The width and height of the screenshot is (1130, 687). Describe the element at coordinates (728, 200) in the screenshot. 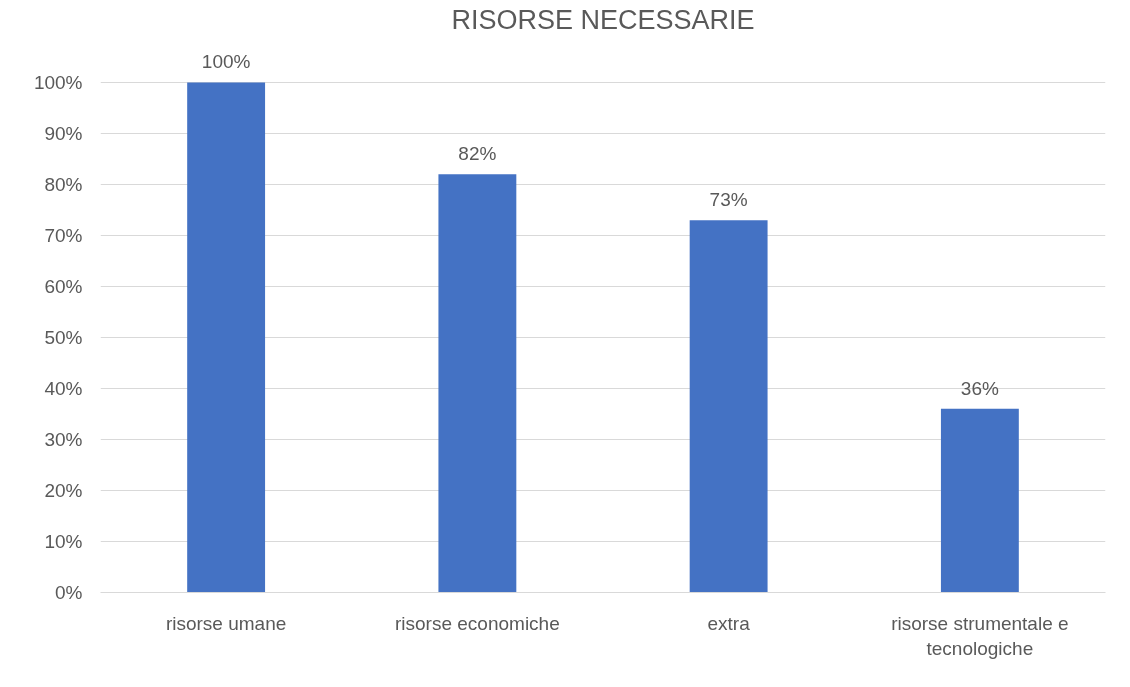

I see `data-label: 73%` at that location.